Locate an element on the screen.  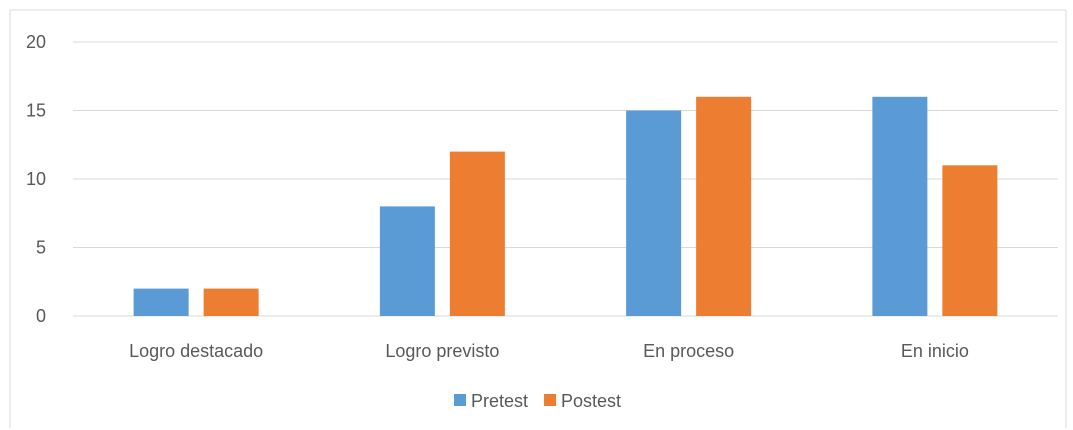
legend-swatch-postest is located at coordinates (550, 400).